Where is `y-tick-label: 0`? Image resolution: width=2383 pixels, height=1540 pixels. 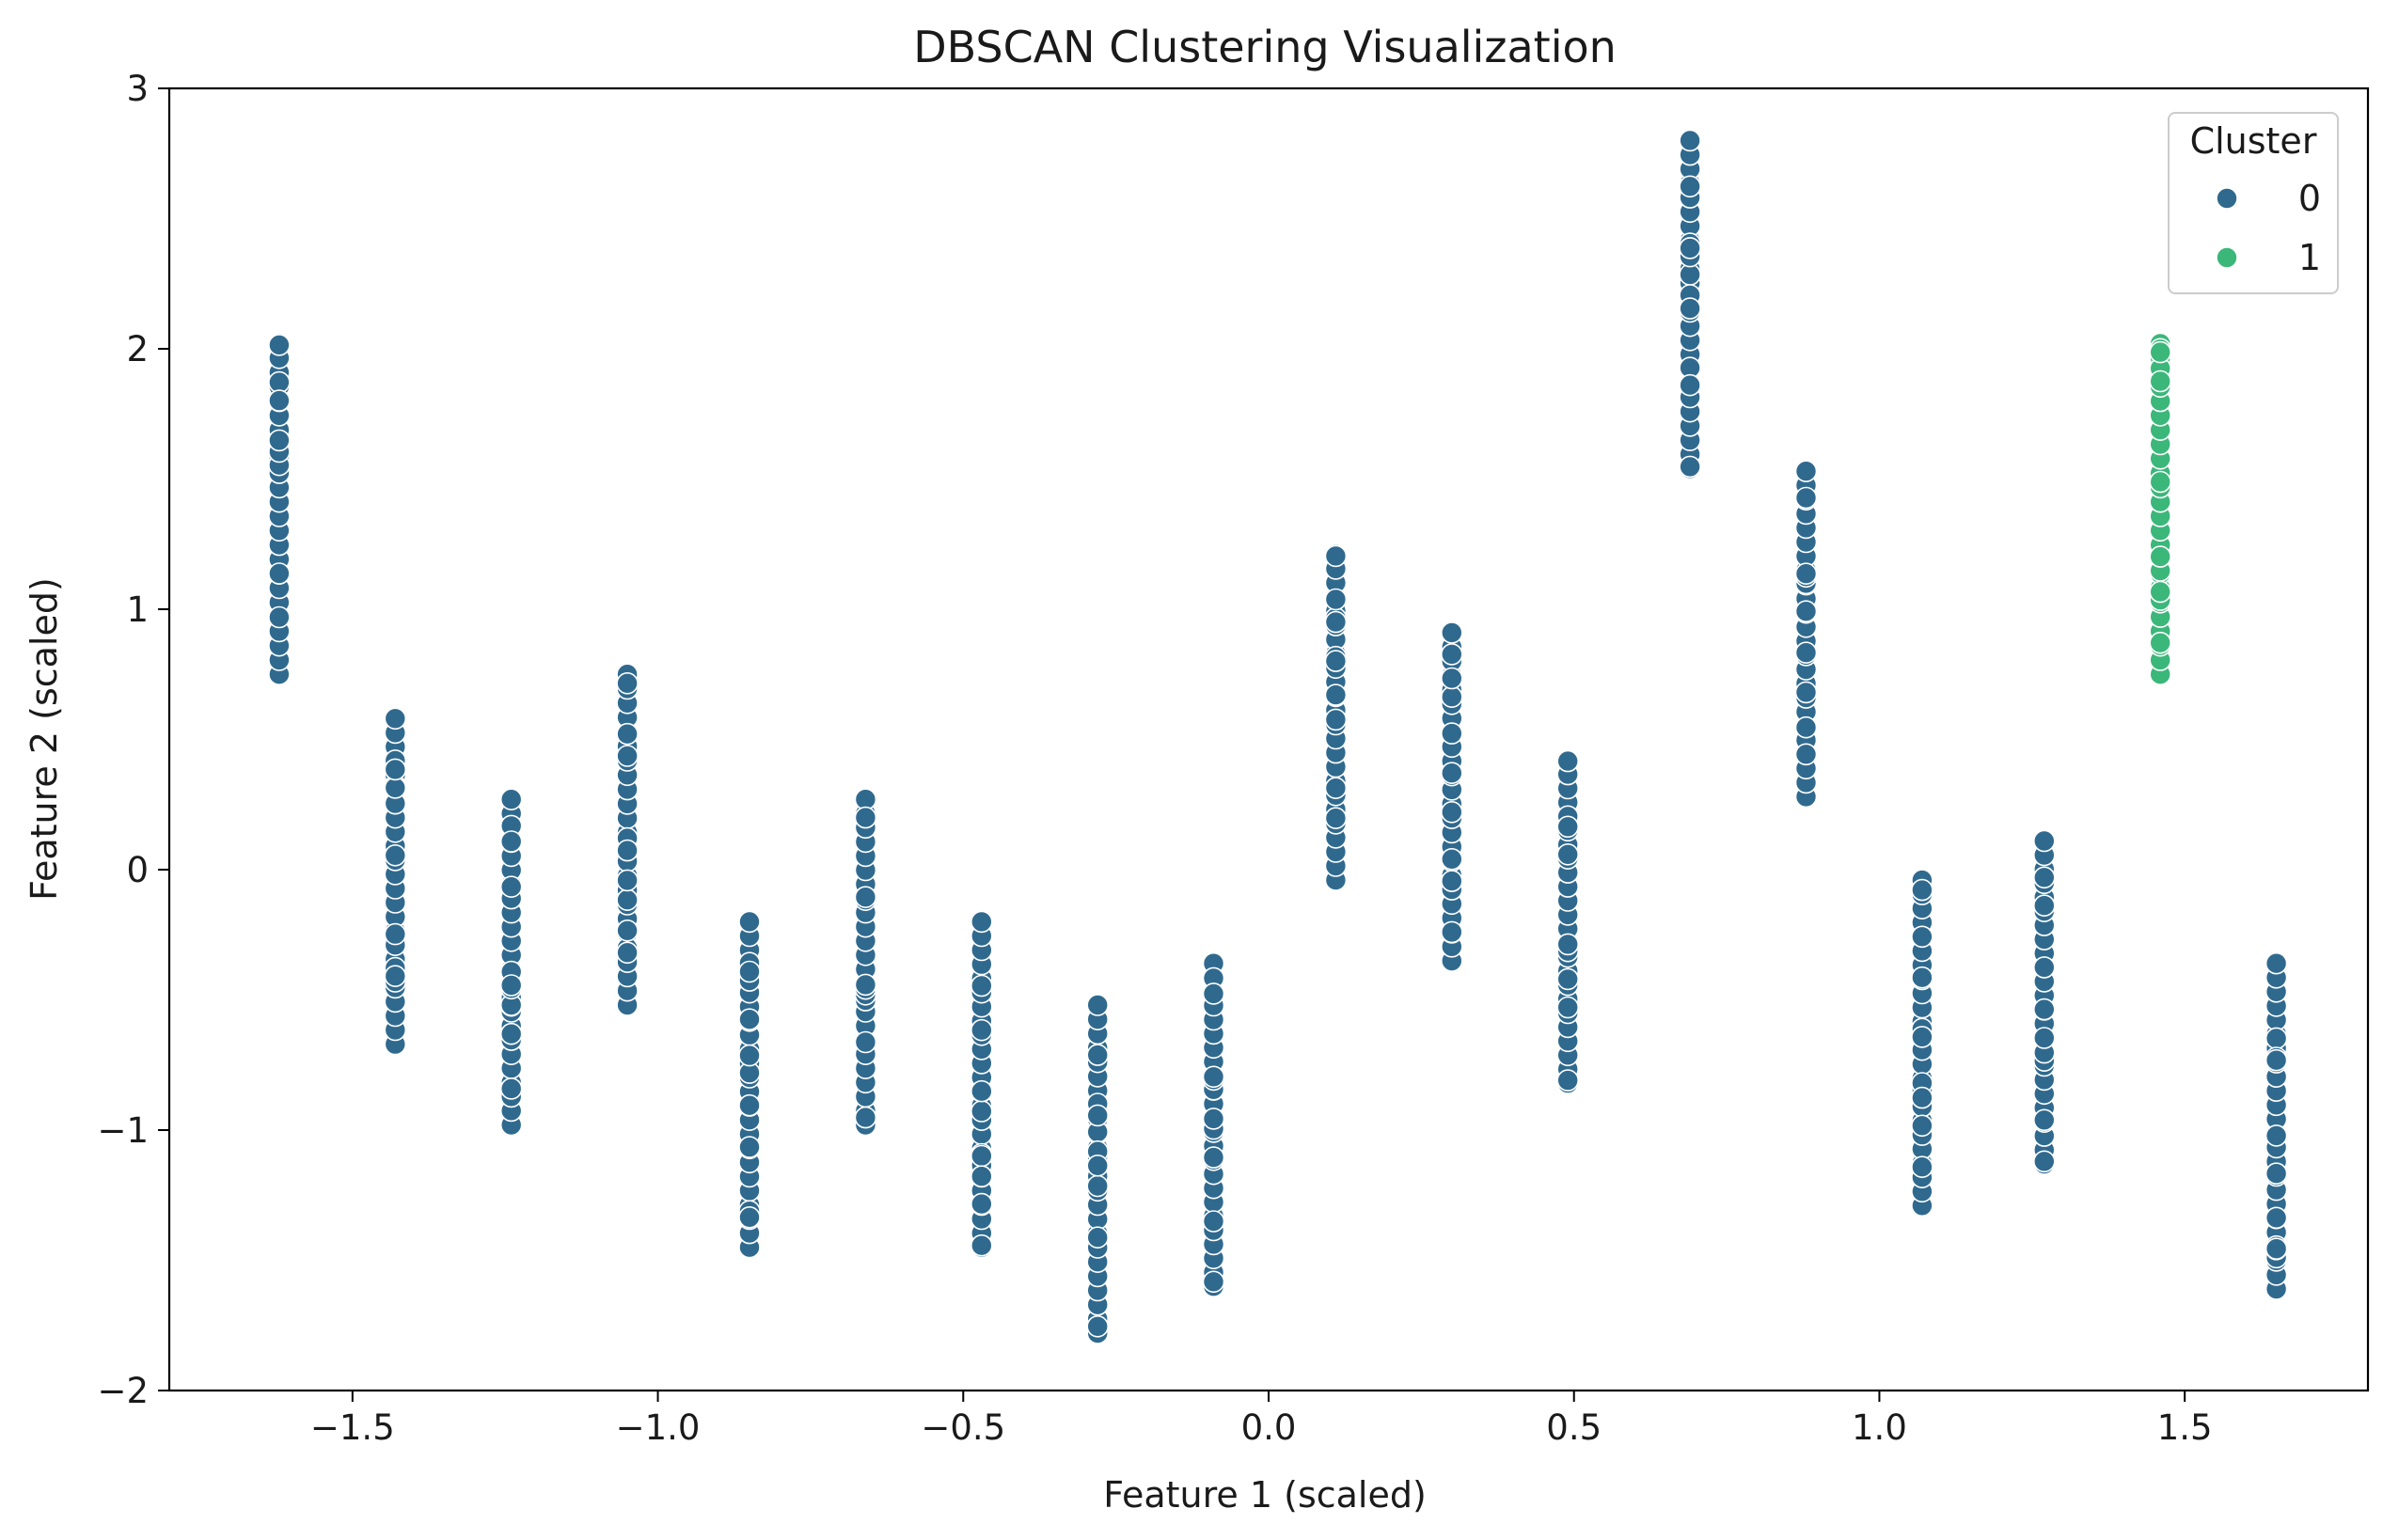
y-tick-label: 0 is located at coordinates (137, 870).